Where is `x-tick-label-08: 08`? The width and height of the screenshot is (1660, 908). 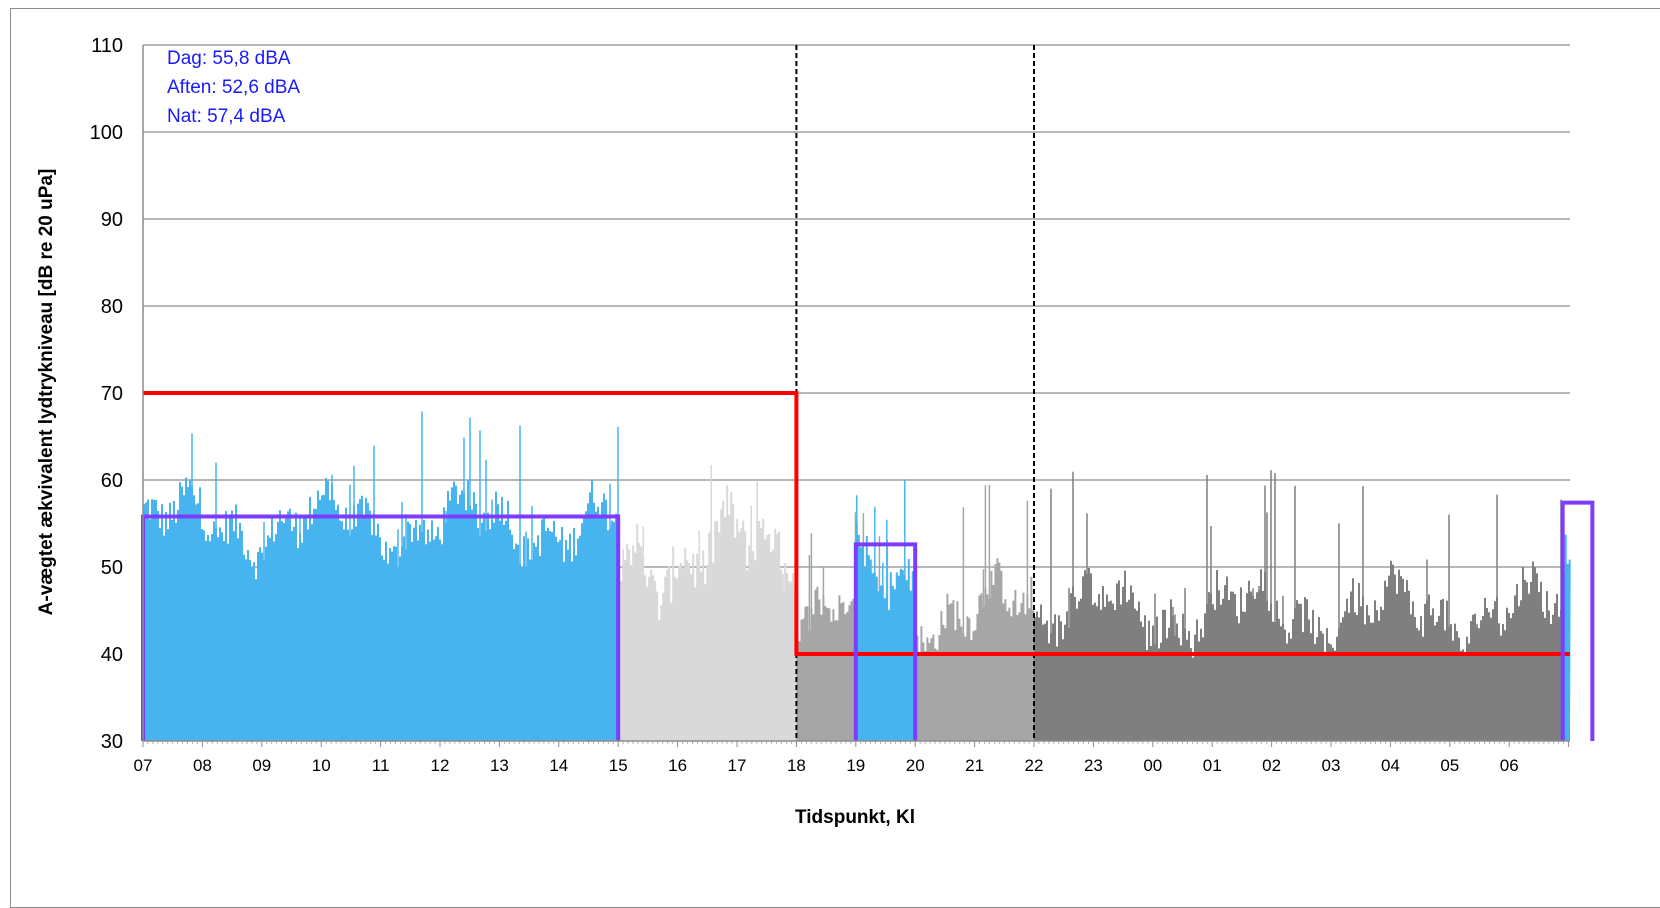 x-tick-label-08: 08 is located at coordinates (202, 765).